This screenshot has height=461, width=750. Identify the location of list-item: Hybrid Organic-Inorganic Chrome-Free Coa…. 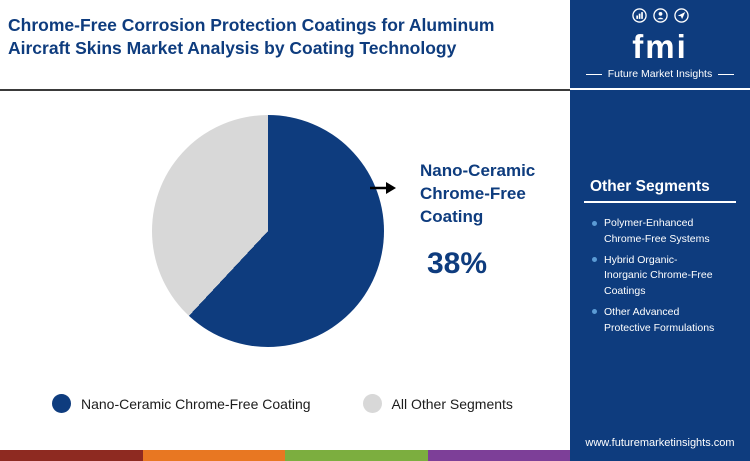
(655, 276).